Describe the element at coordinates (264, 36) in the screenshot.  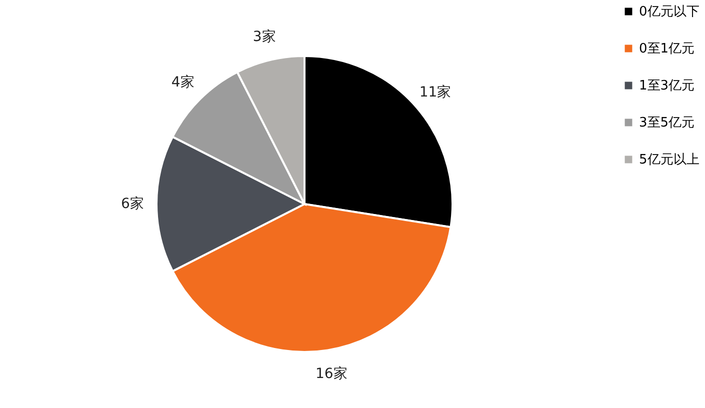
I see `data-label: 3家` at that location.